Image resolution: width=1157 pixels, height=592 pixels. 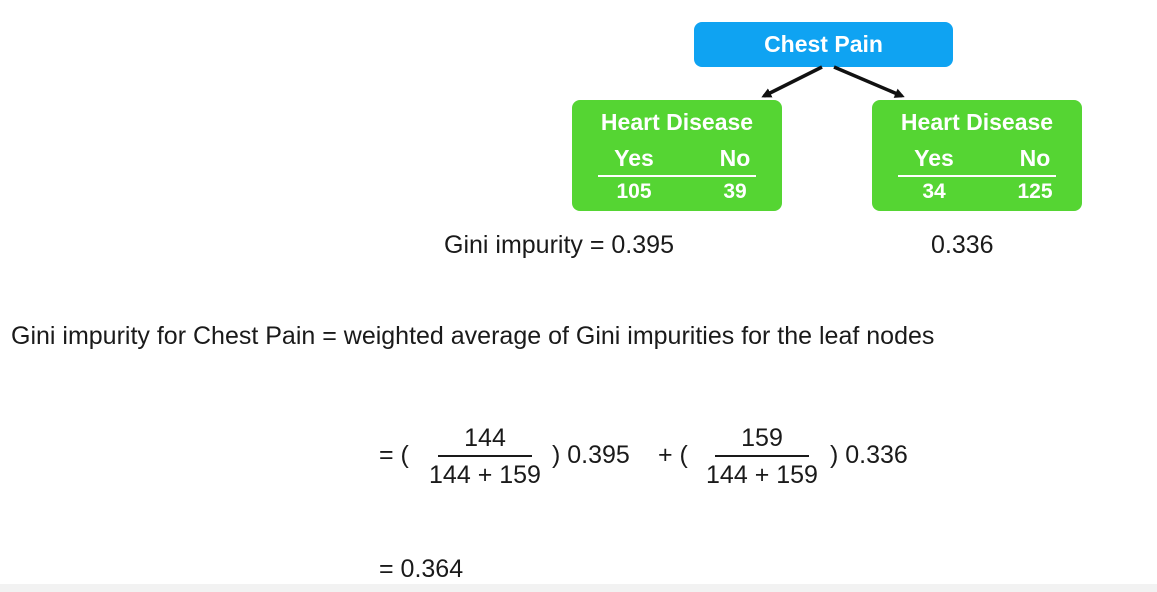 What do you see at coordinates (634, 191) in the screenshot?
I see `leaf-left-yes-count: 105` at bounding box center [634, 191].